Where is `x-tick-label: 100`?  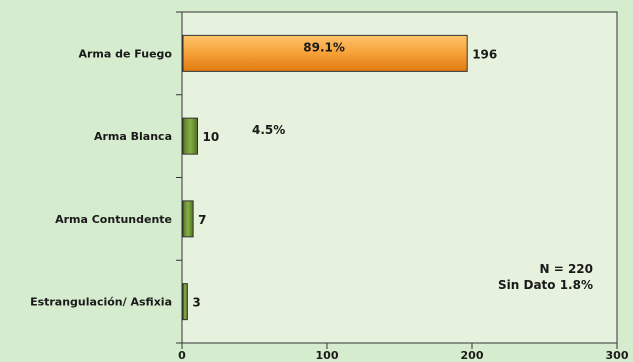 x-tick-label: 100 is located at coordinates (327, 355).